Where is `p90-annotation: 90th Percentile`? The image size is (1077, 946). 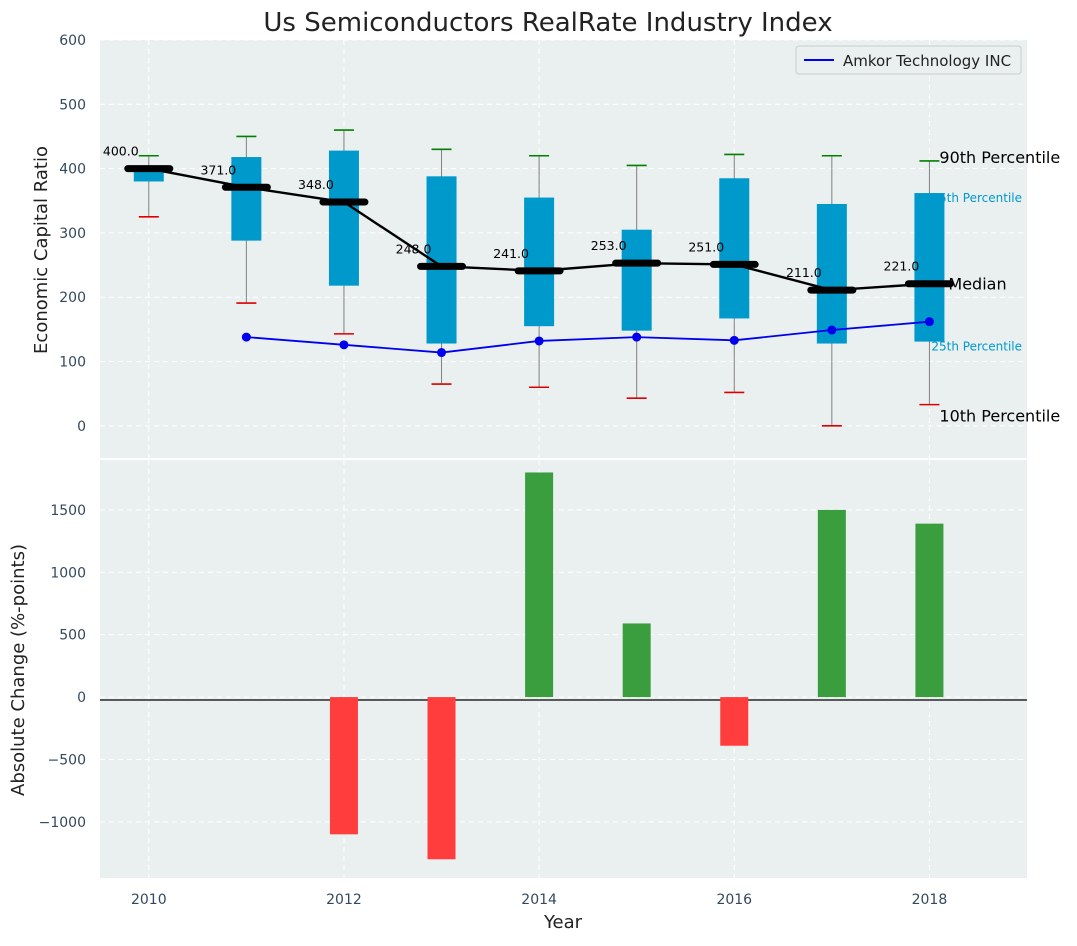 p90-annotation: 90th Percentile is located at coordinates (999, 157).